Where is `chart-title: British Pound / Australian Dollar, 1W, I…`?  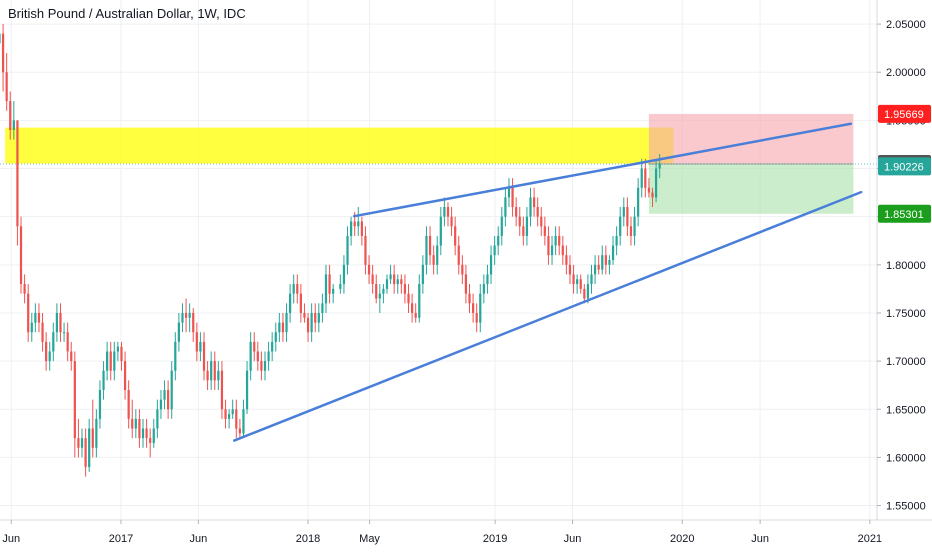
chart-title: British Pound / Australian Dollar, 1W, I… is located at coordinates (127, 13).